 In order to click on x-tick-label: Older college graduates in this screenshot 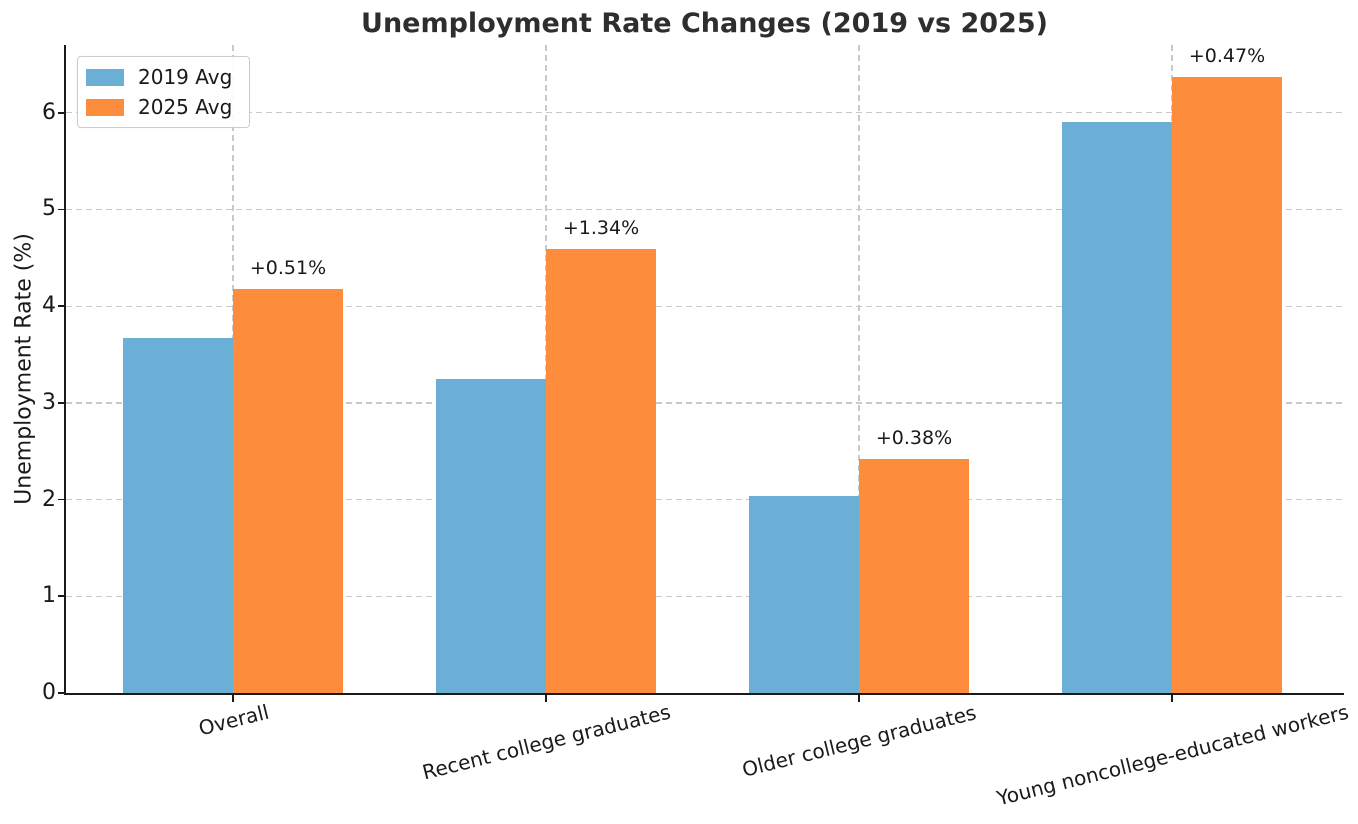, I will do `click(859, 740)`.